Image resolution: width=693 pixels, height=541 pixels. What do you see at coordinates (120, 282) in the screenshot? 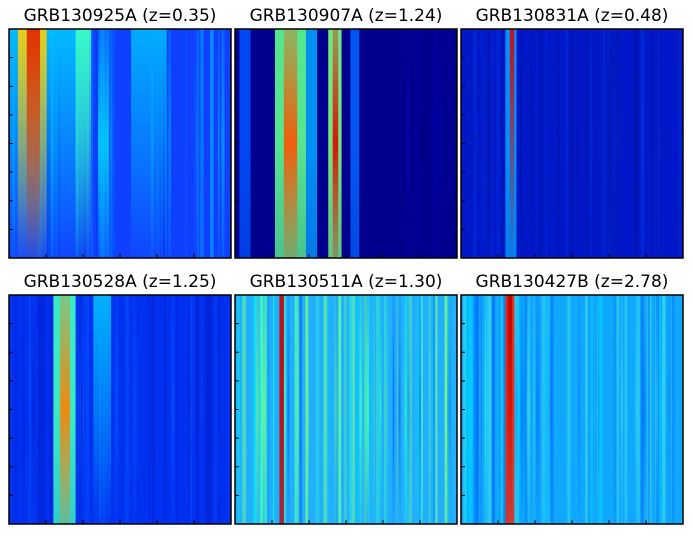
I see `panel-title: GRB130528A (z=1.25)` at bounding box center [120, 282].